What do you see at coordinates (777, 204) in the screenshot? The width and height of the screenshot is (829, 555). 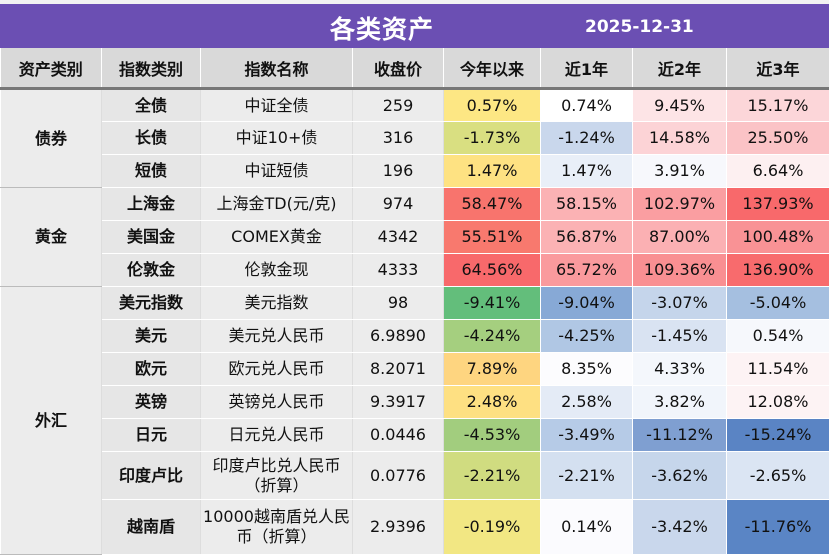 I see `return-cell: 137.93%` at bounding box center [777, 204].